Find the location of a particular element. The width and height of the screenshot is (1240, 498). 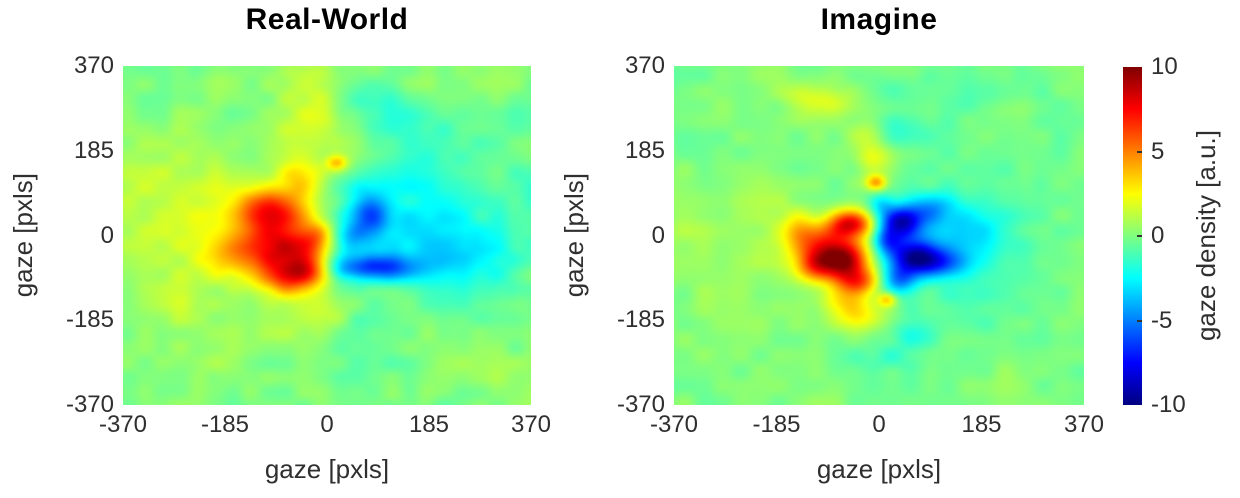

plot-title-imagine: Imagine is located at coordinates (879, 19).